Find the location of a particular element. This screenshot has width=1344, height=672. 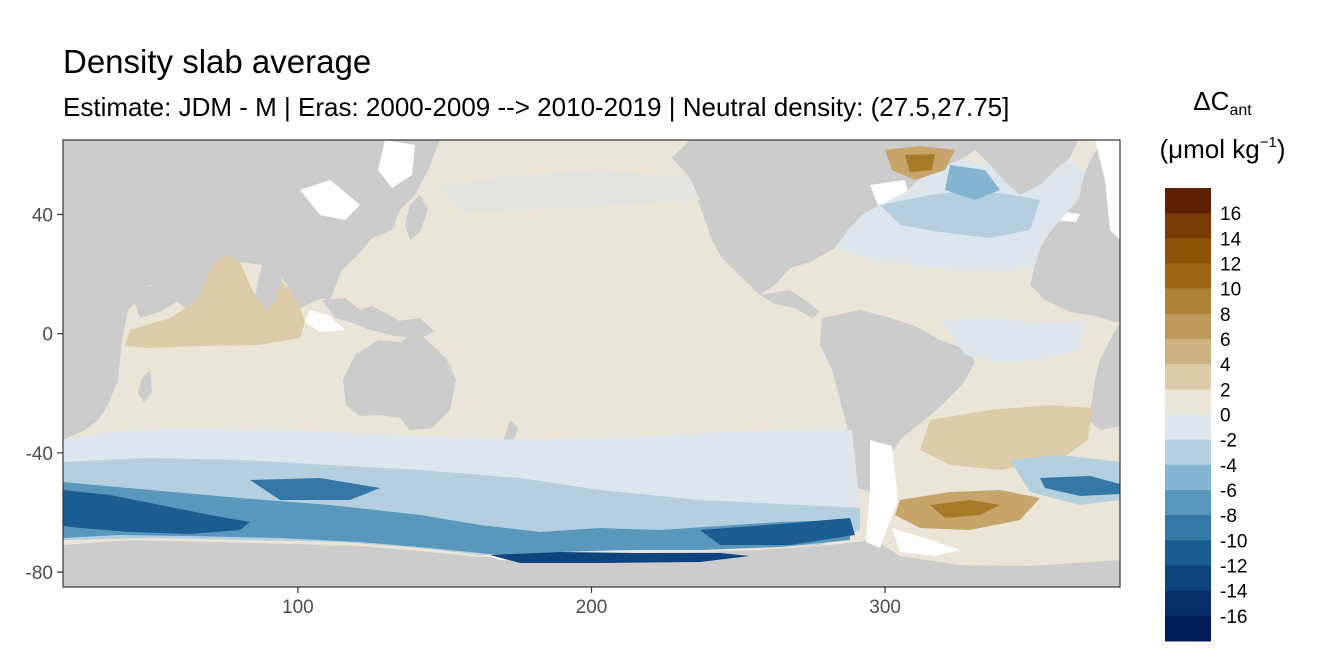

legend-title-symbol: ΔCant is located at coordinates (1222, 103).